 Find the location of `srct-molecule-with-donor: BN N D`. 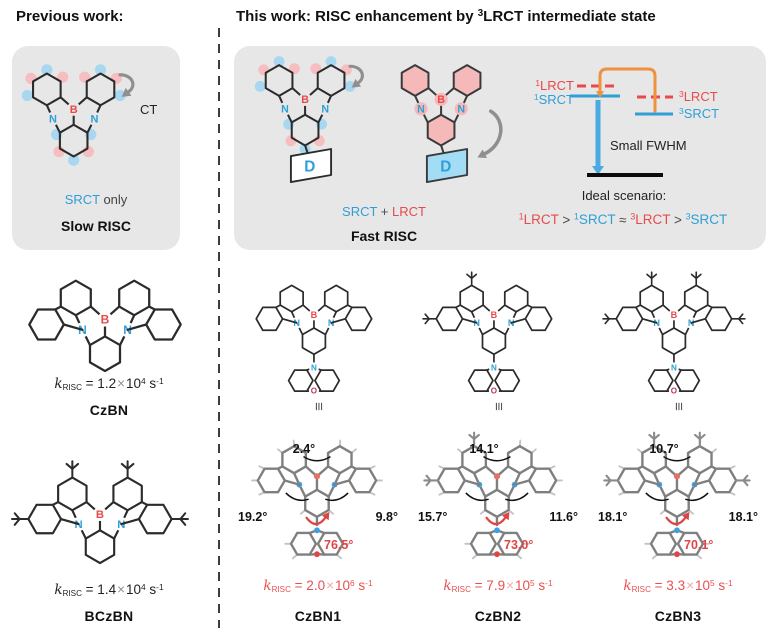

srct-molecule-with-donor: BN N D is located at coordinates (309, 120).